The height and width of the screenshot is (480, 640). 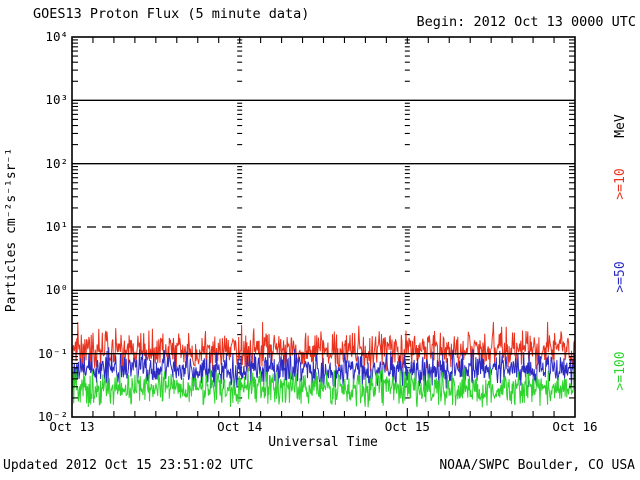 What do you see at coordinates (537, 465) in the screenshot?
I see `source-attribution: NOAA/SWPC Boulder, CO USA` at bounding box center [537, 465].